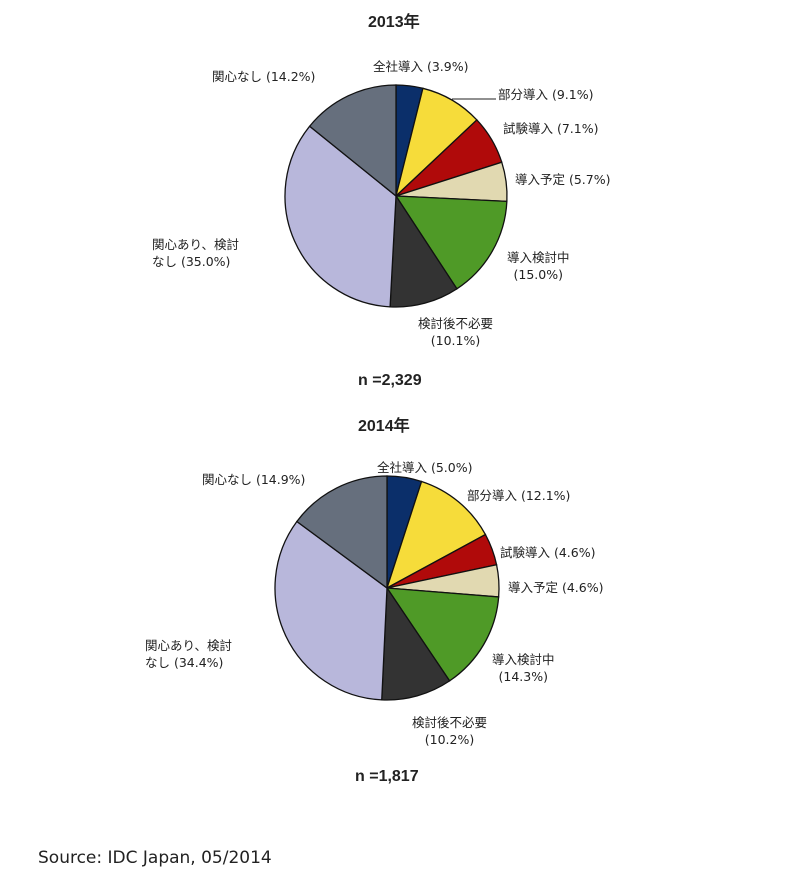 This screenshot has width=800, height=890. I want to click on pie-2013, so click(396, 196).